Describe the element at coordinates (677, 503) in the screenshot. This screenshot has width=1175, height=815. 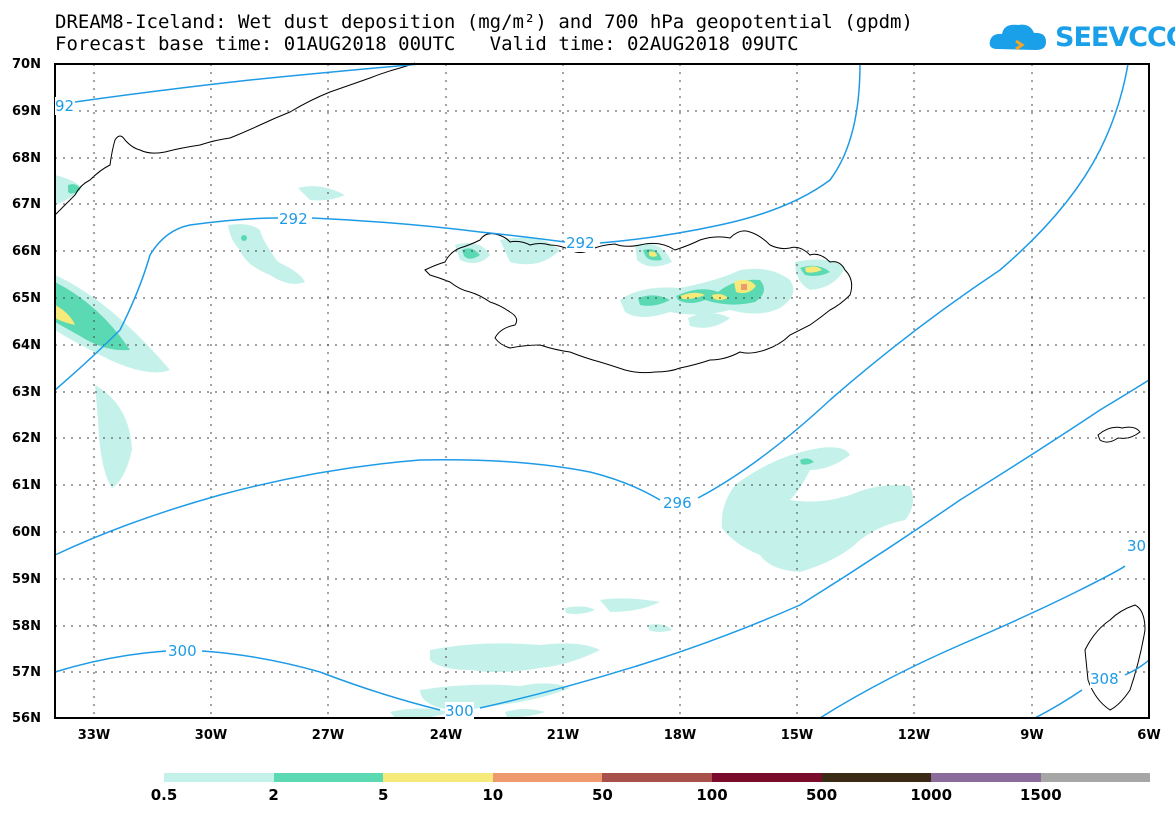
I see `contour-label: 296` at that location.